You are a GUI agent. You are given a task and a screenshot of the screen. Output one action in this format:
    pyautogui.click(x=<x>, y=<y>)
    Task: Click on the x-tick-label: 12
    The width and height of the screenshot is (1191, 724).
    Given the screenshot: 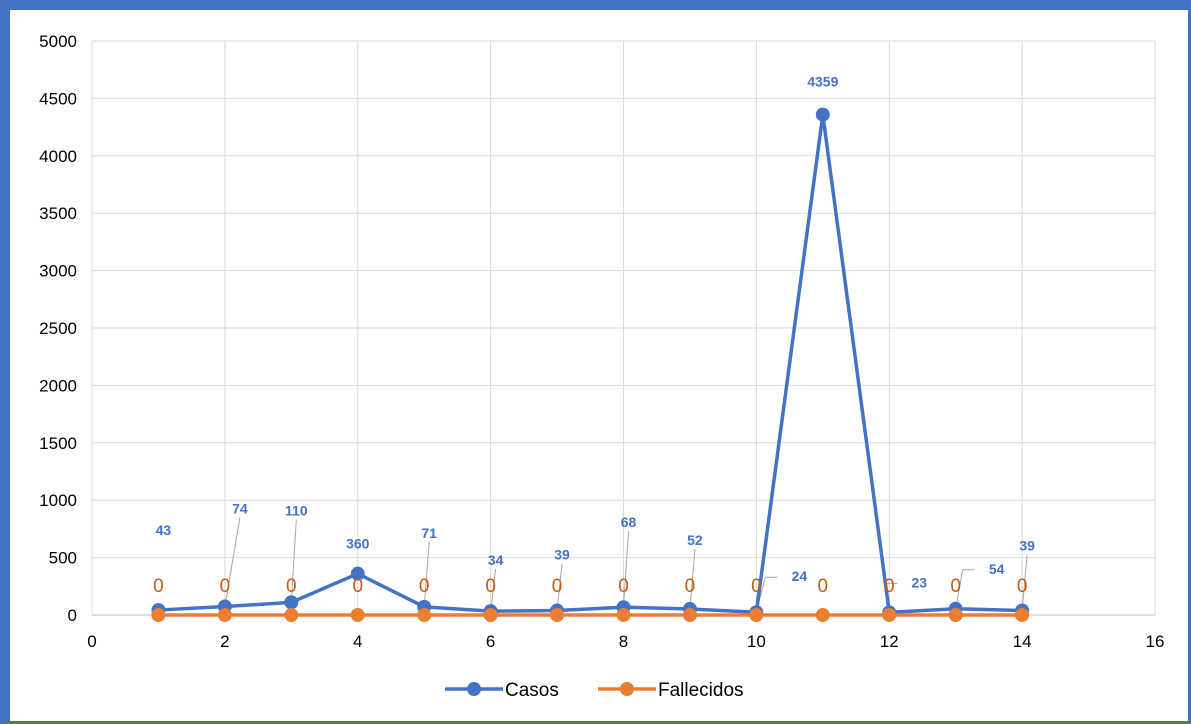 What is the action you would take?
    pyautogui.click(x=889, y=641)
    